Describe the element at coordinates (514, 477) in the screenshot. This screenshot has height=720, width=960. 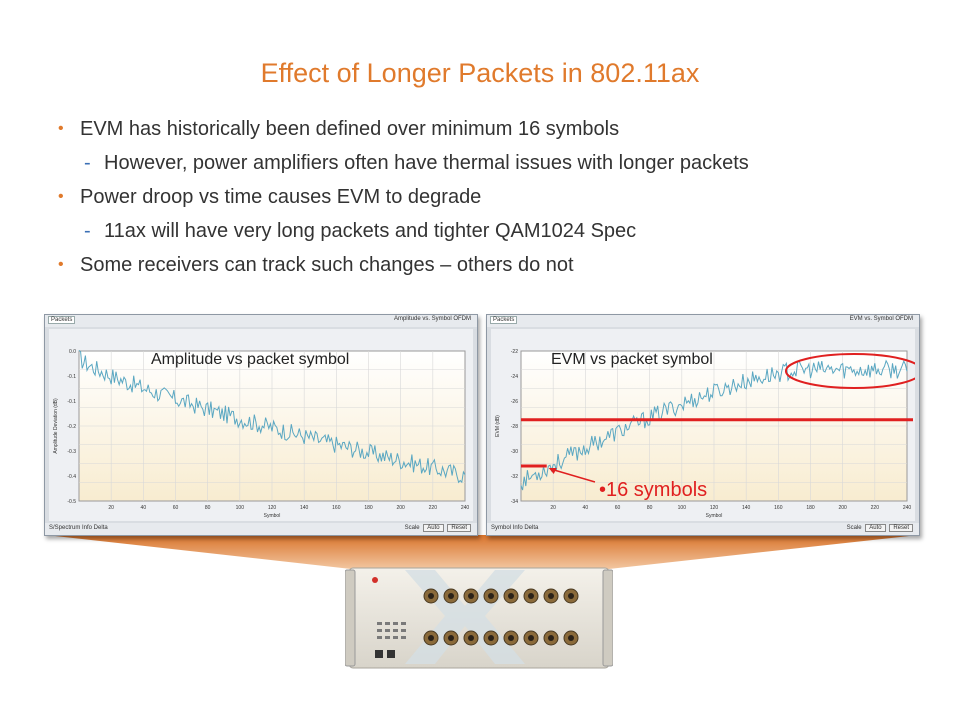
I see `y-tick-label: -32` at that location.